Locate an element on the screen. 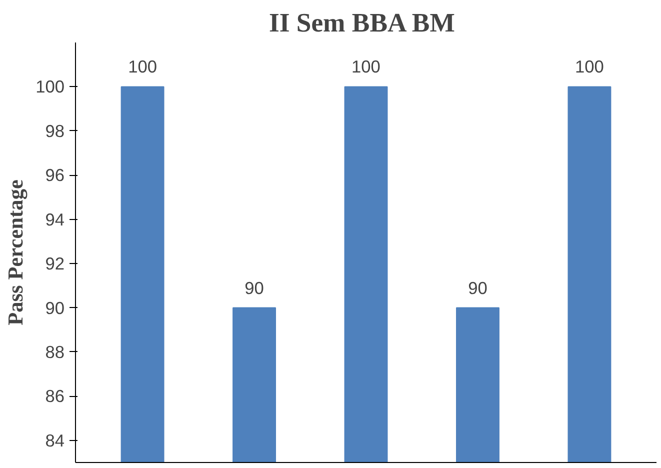 The image size is (661, 468). y-tick-label: 90 is located at coordinates (55, 308).